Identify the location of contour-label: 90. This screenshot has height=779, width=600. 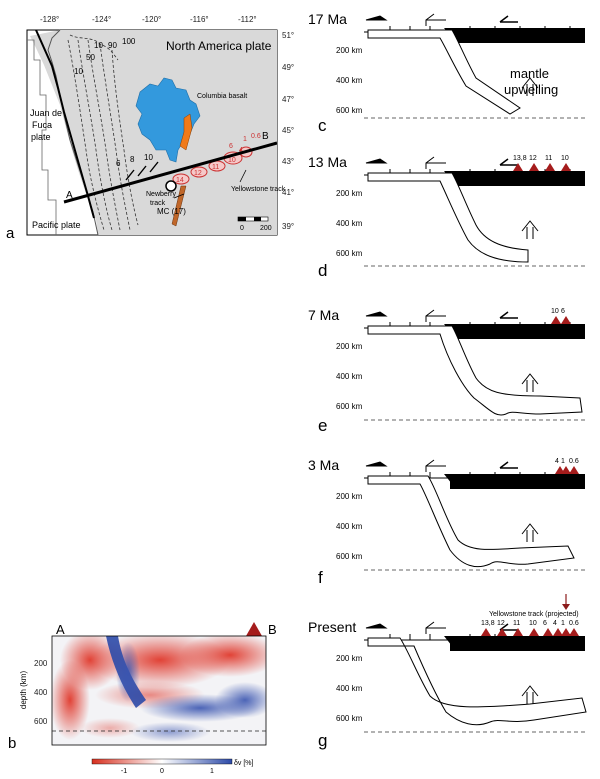
(112, 45).